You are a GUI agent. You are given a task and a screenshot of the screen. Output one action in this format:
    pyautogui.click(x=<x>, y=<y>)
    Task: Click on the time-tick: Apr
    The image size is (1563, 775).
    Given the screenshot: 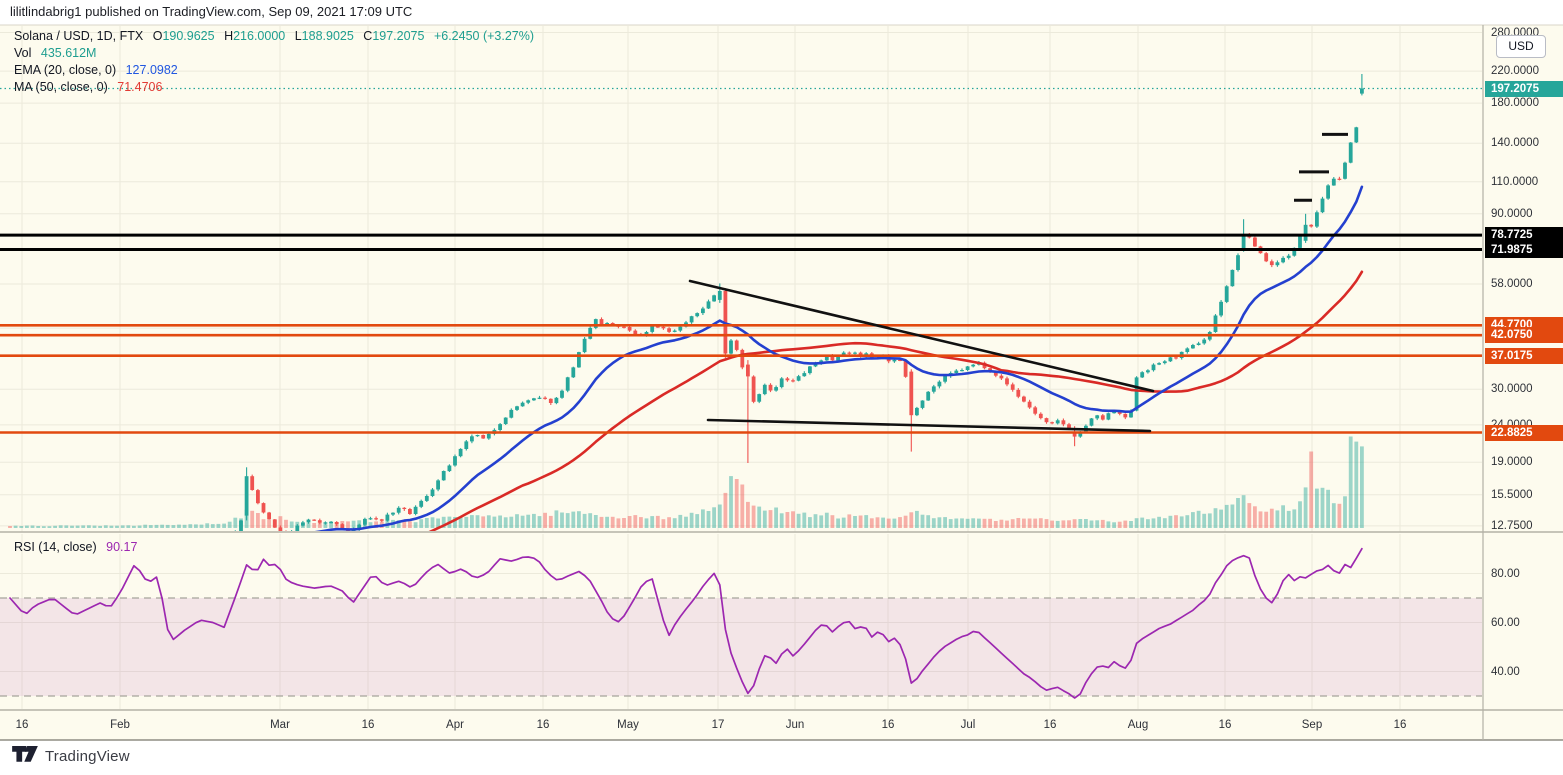 What is the action you would take?
    pyautogui.click(x=455, y=725)
    